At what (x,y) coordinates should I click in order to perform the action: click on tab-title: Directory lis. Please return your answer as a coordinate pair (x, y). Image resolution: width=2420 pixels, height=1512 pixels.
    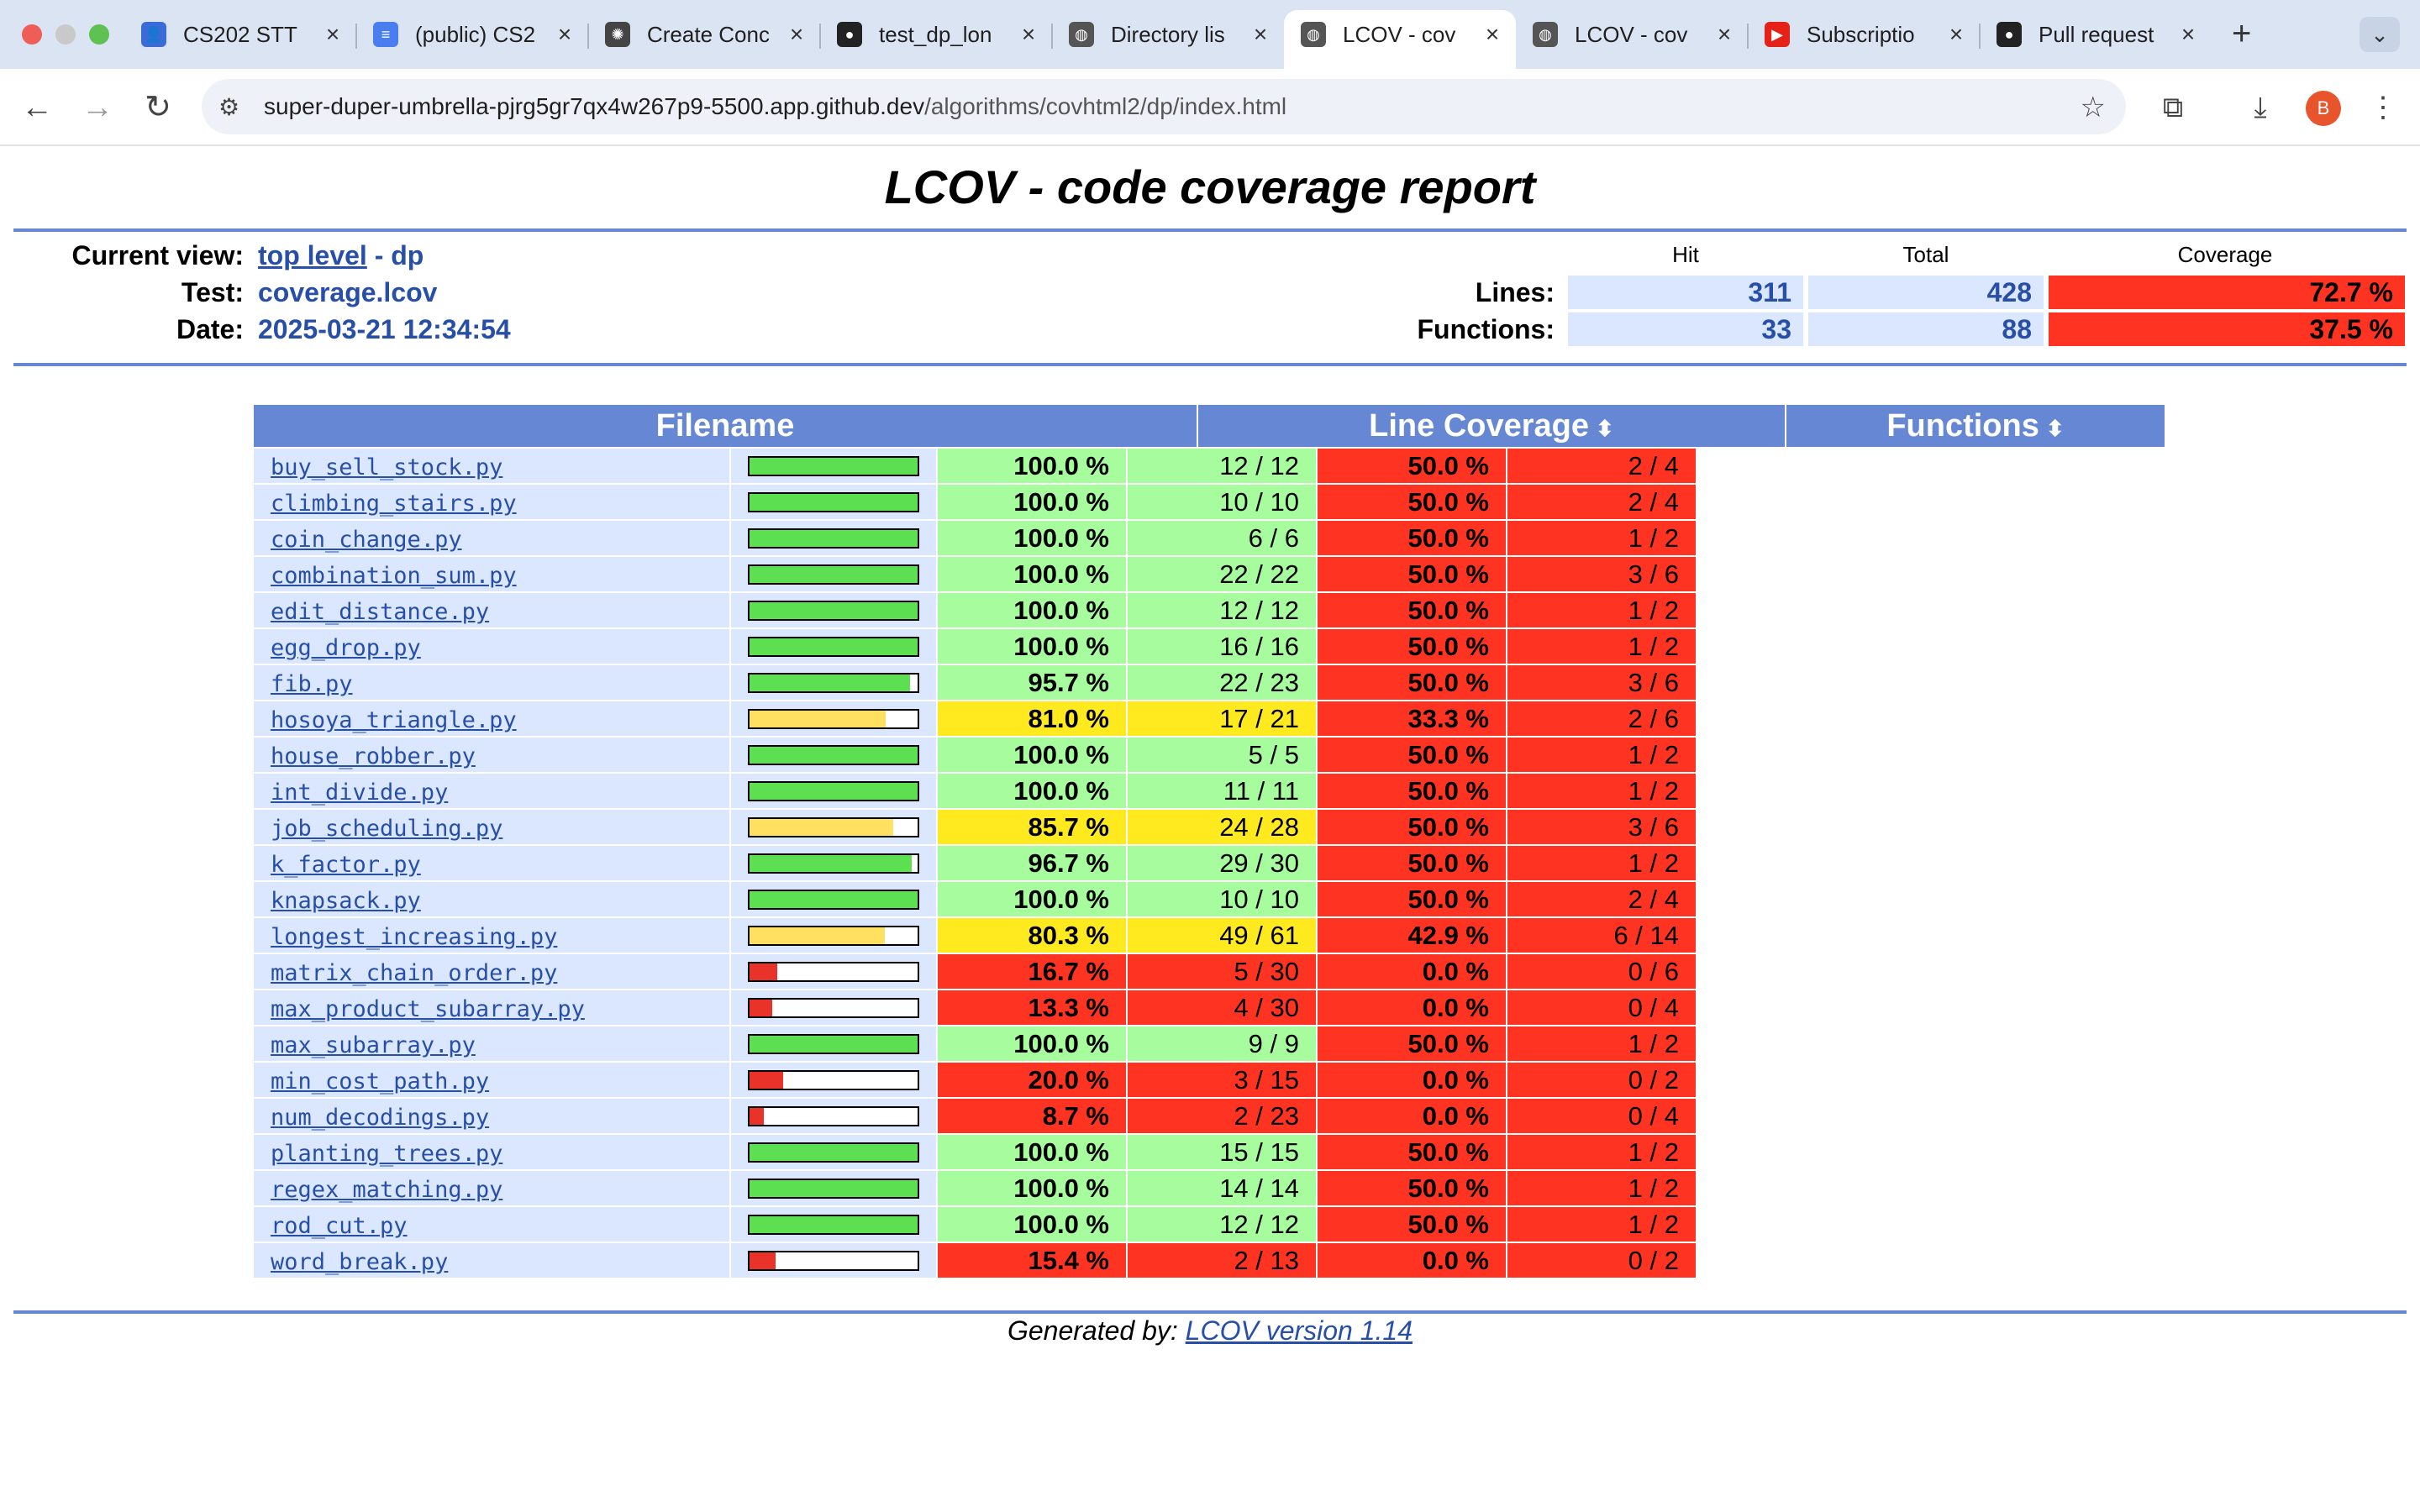
    Looking at the image, I should click on (1168, 34).